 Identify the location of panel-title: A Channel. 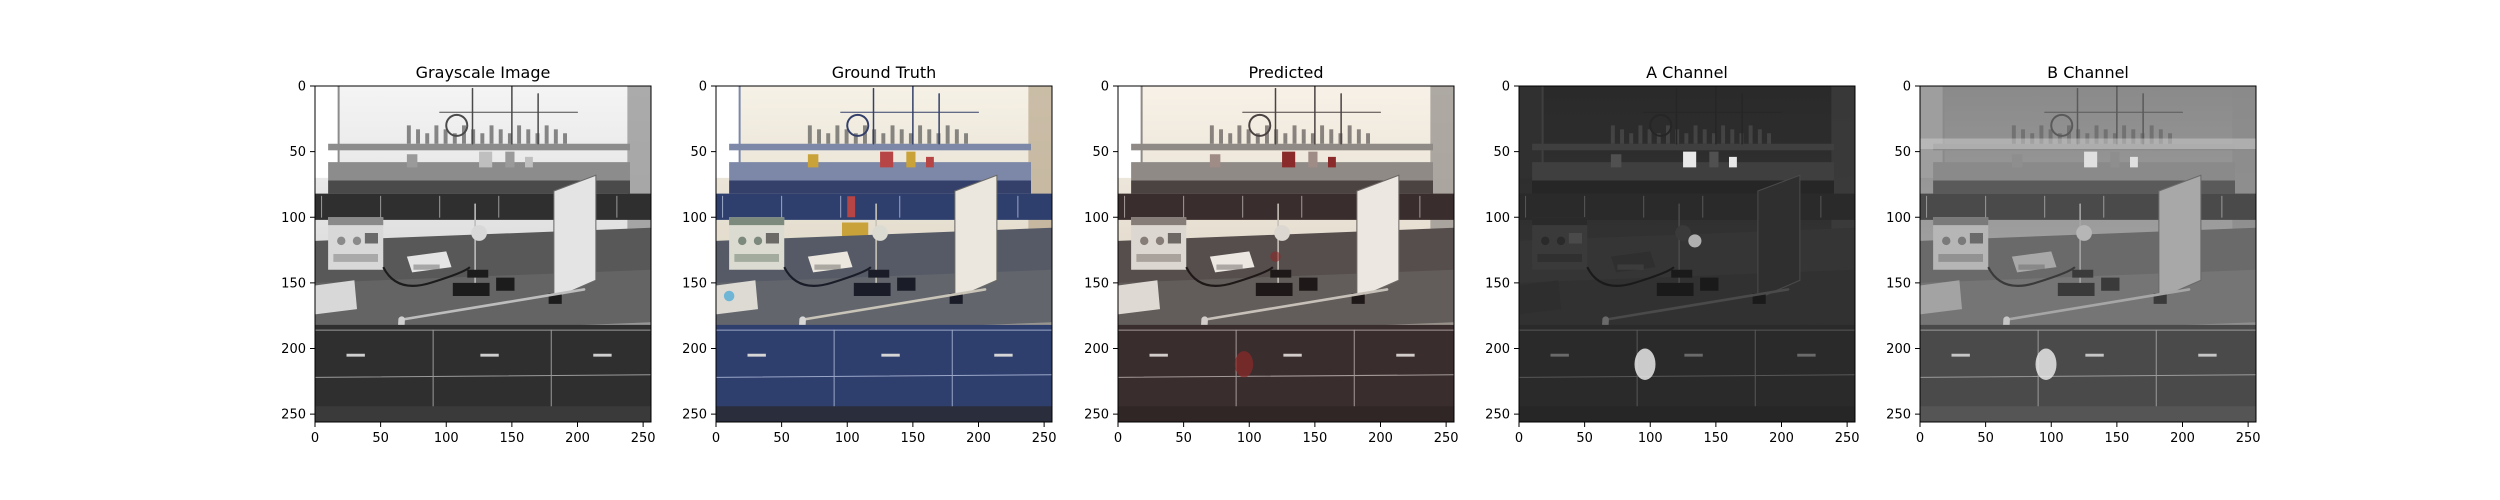
(1687, 72).